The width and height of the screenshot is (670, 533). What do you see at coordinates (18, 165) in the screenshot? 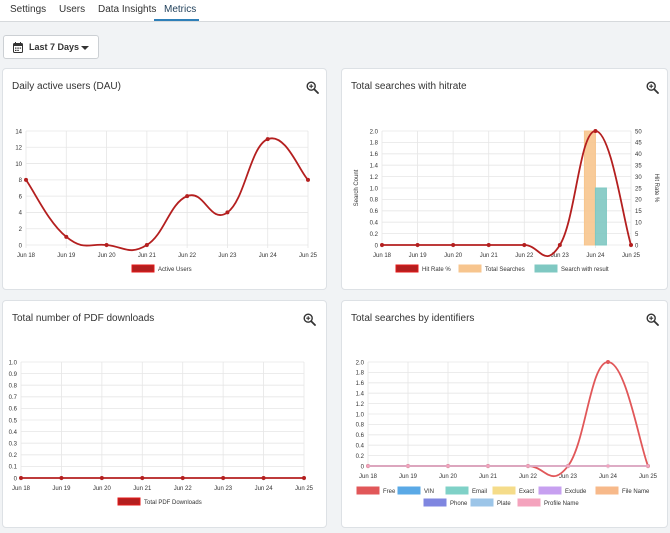
I see `y-tick-label: 10` at bounding box center [18, 165].